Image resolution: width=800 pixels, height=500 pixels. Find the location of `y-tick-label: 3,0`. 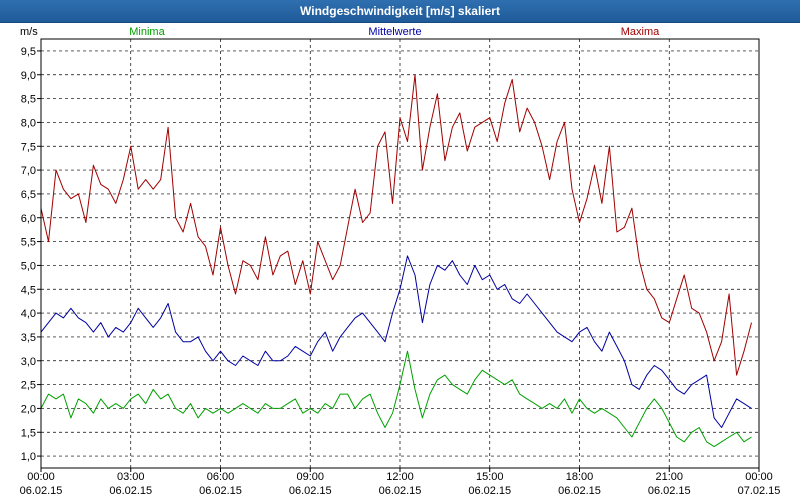

y-tick-label: 3,0 is located at coordinates (28, 362).